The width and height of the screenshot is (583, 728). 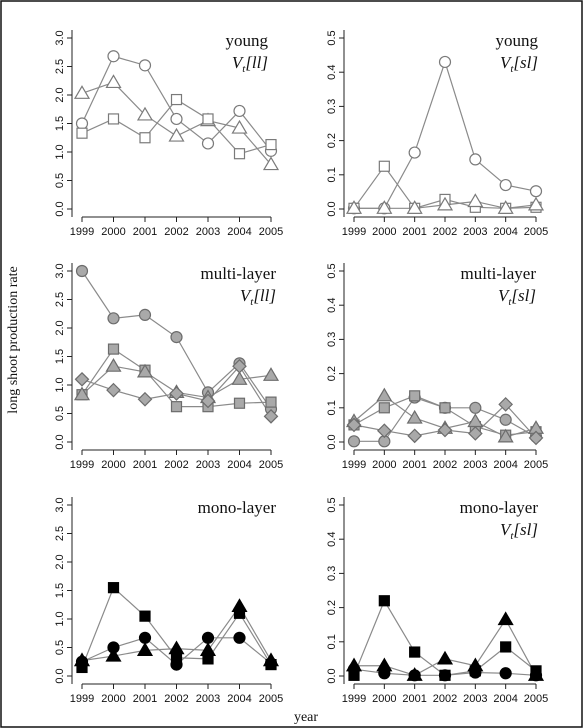 What do you see at coordinates (498, 273) in the screenshot?
I see `panel-title: multi-layer` at bounding box center [498, 273].